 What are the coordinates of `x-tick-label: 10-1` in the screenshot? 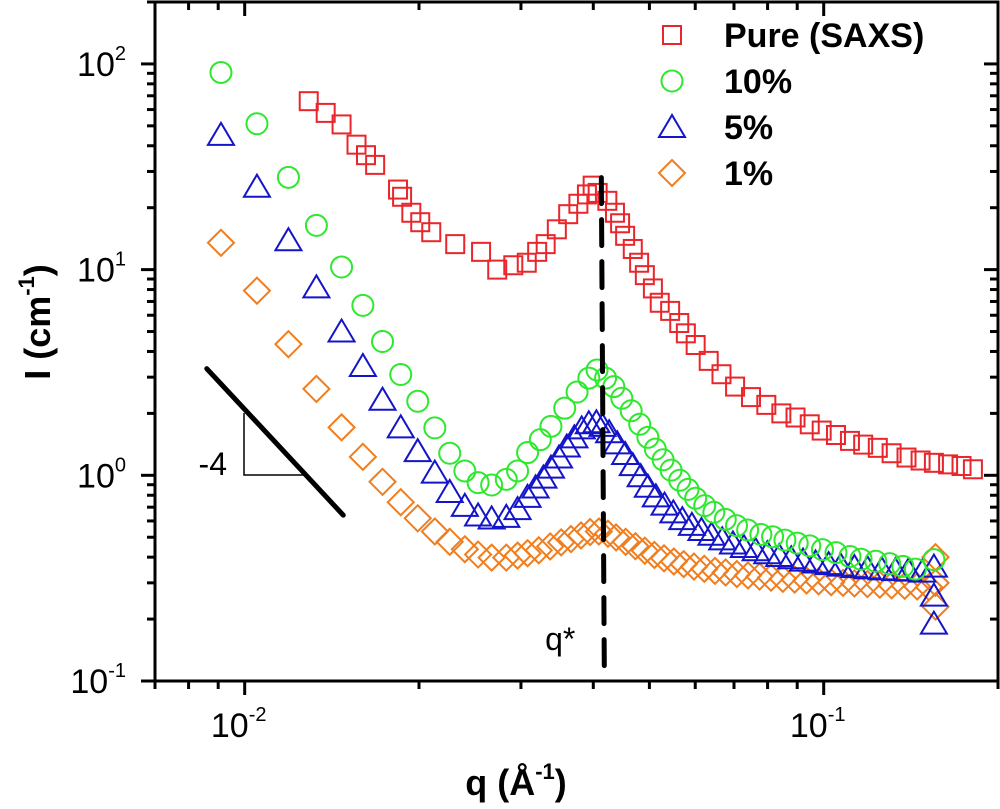 It's located at (818, 724).